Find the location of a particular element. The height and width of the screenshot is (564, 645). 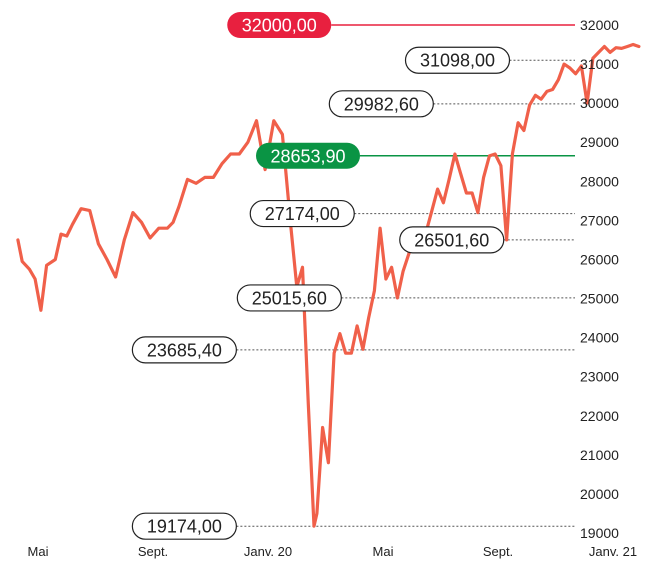

reference-label-text-6: 25015,60 is located at coordinates (289, 298).